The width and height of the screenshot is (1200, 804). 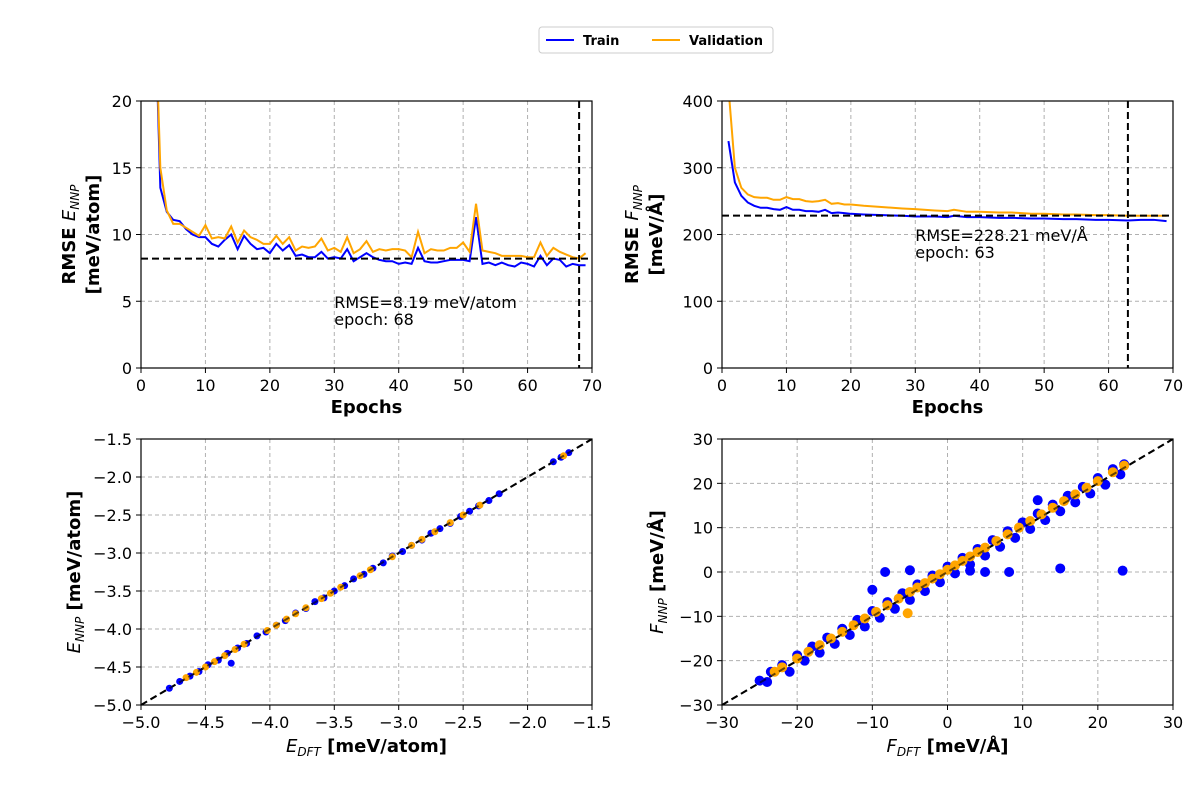 What do you see at coordinates (112, 705) in the screenshot?
I see `y-tick-label: −5.0` at bounding box center [112, 705].